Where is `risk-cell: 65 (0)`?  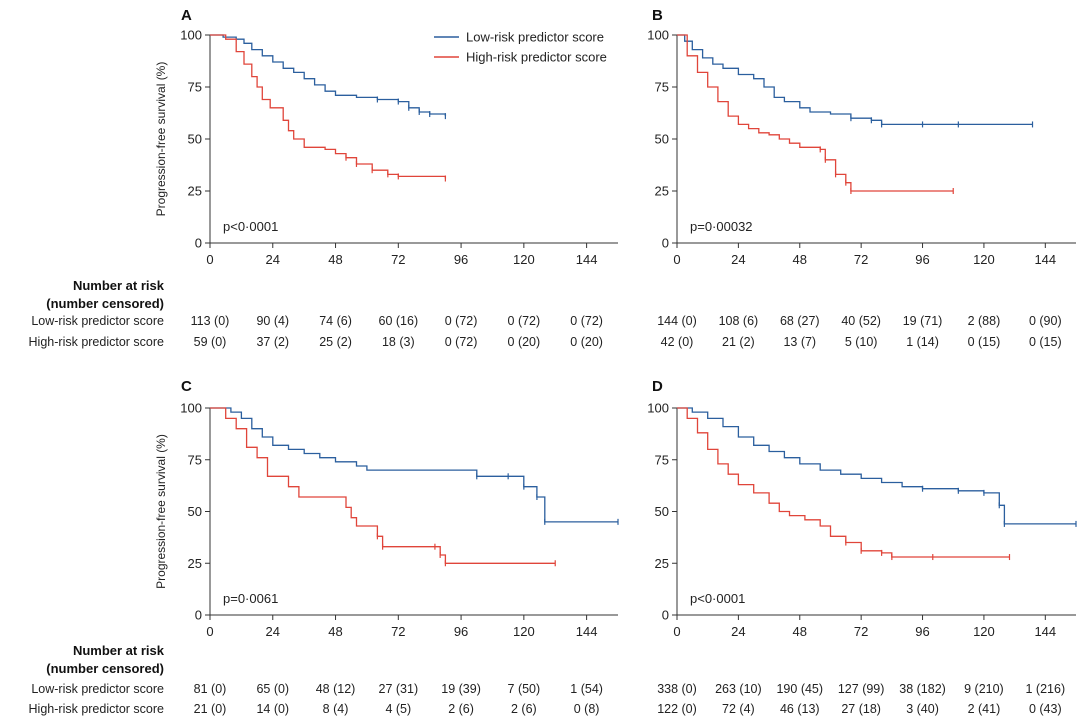
risk-cell: 65 (0) is located at coordinates (272, 689).